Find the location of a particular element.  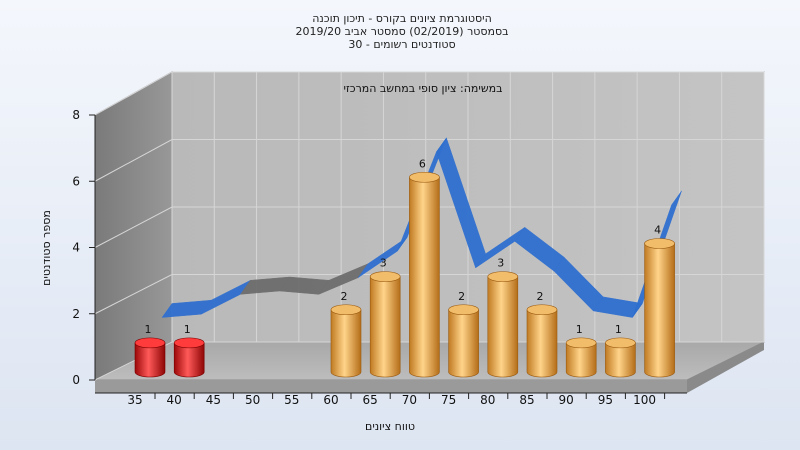

x-tick-label: 70 is located at coordinates (409, 400).